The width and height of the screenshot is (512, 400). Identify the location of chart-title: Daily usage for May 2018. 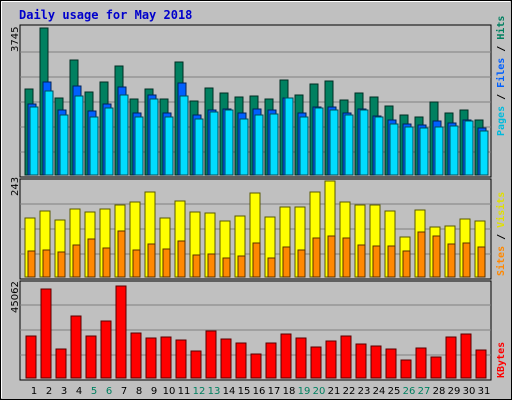
(105, 15).